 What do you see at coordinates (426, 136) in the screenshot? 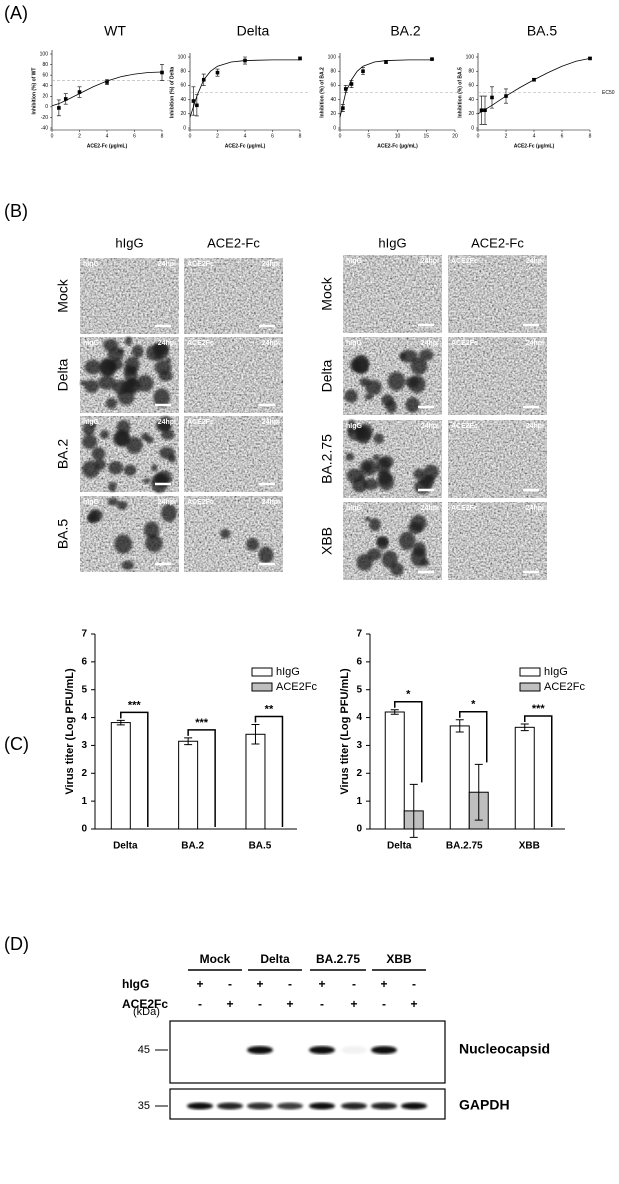
I see `x-tick-label: 15` at bounding box center [426, 136].